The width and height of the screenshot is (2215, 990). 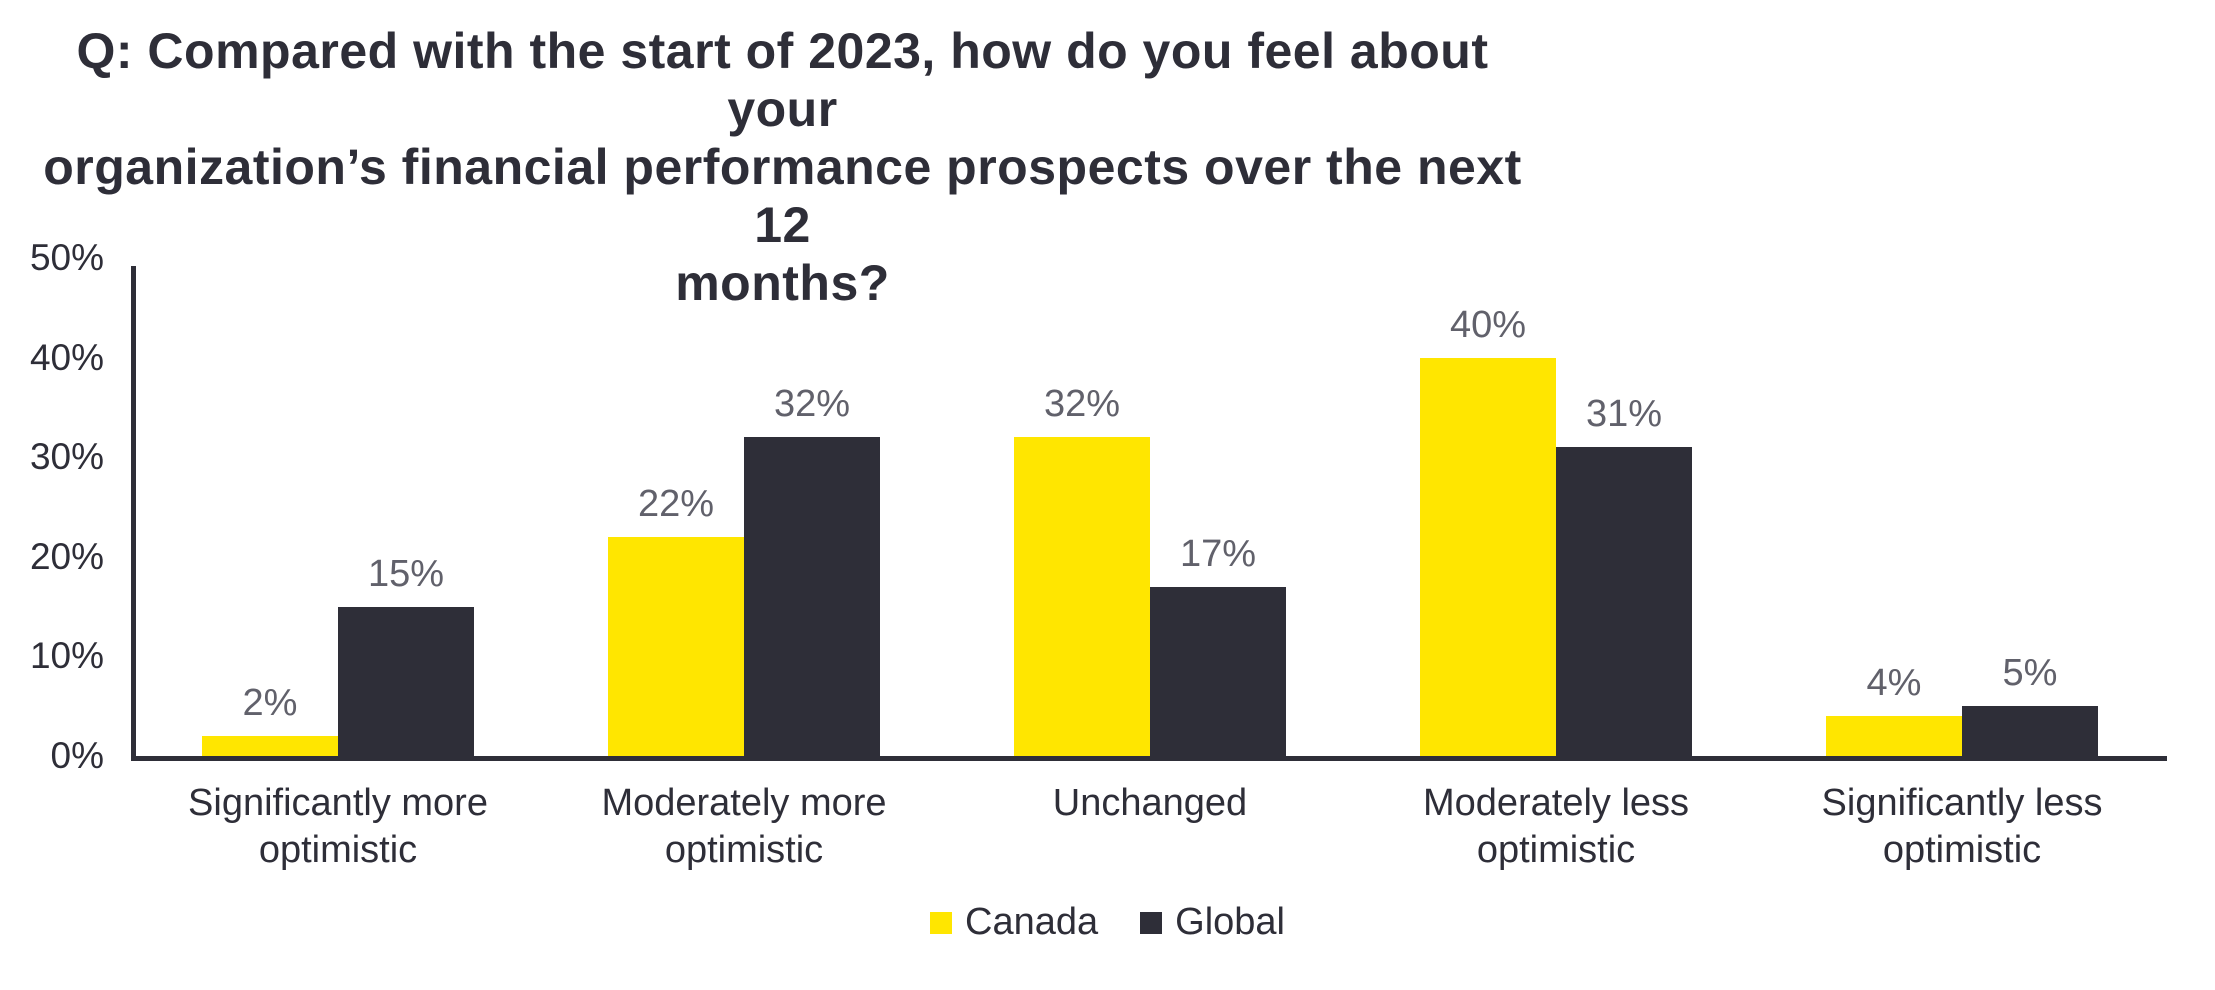 I want to click on category-label: Significantly more optimistic, so click(x=338, y=826).